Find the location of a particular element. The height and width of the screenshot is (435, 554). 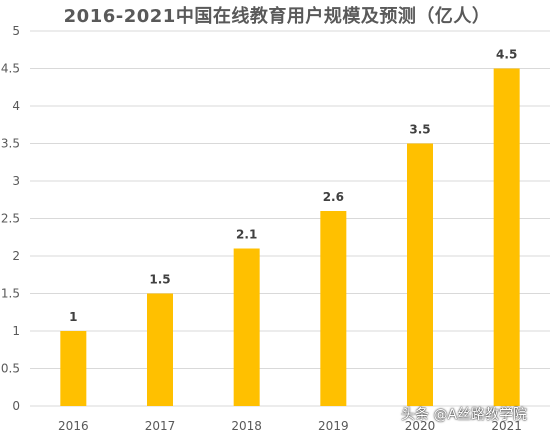

data-label: 4.5 is located at coordinates (506, 55).